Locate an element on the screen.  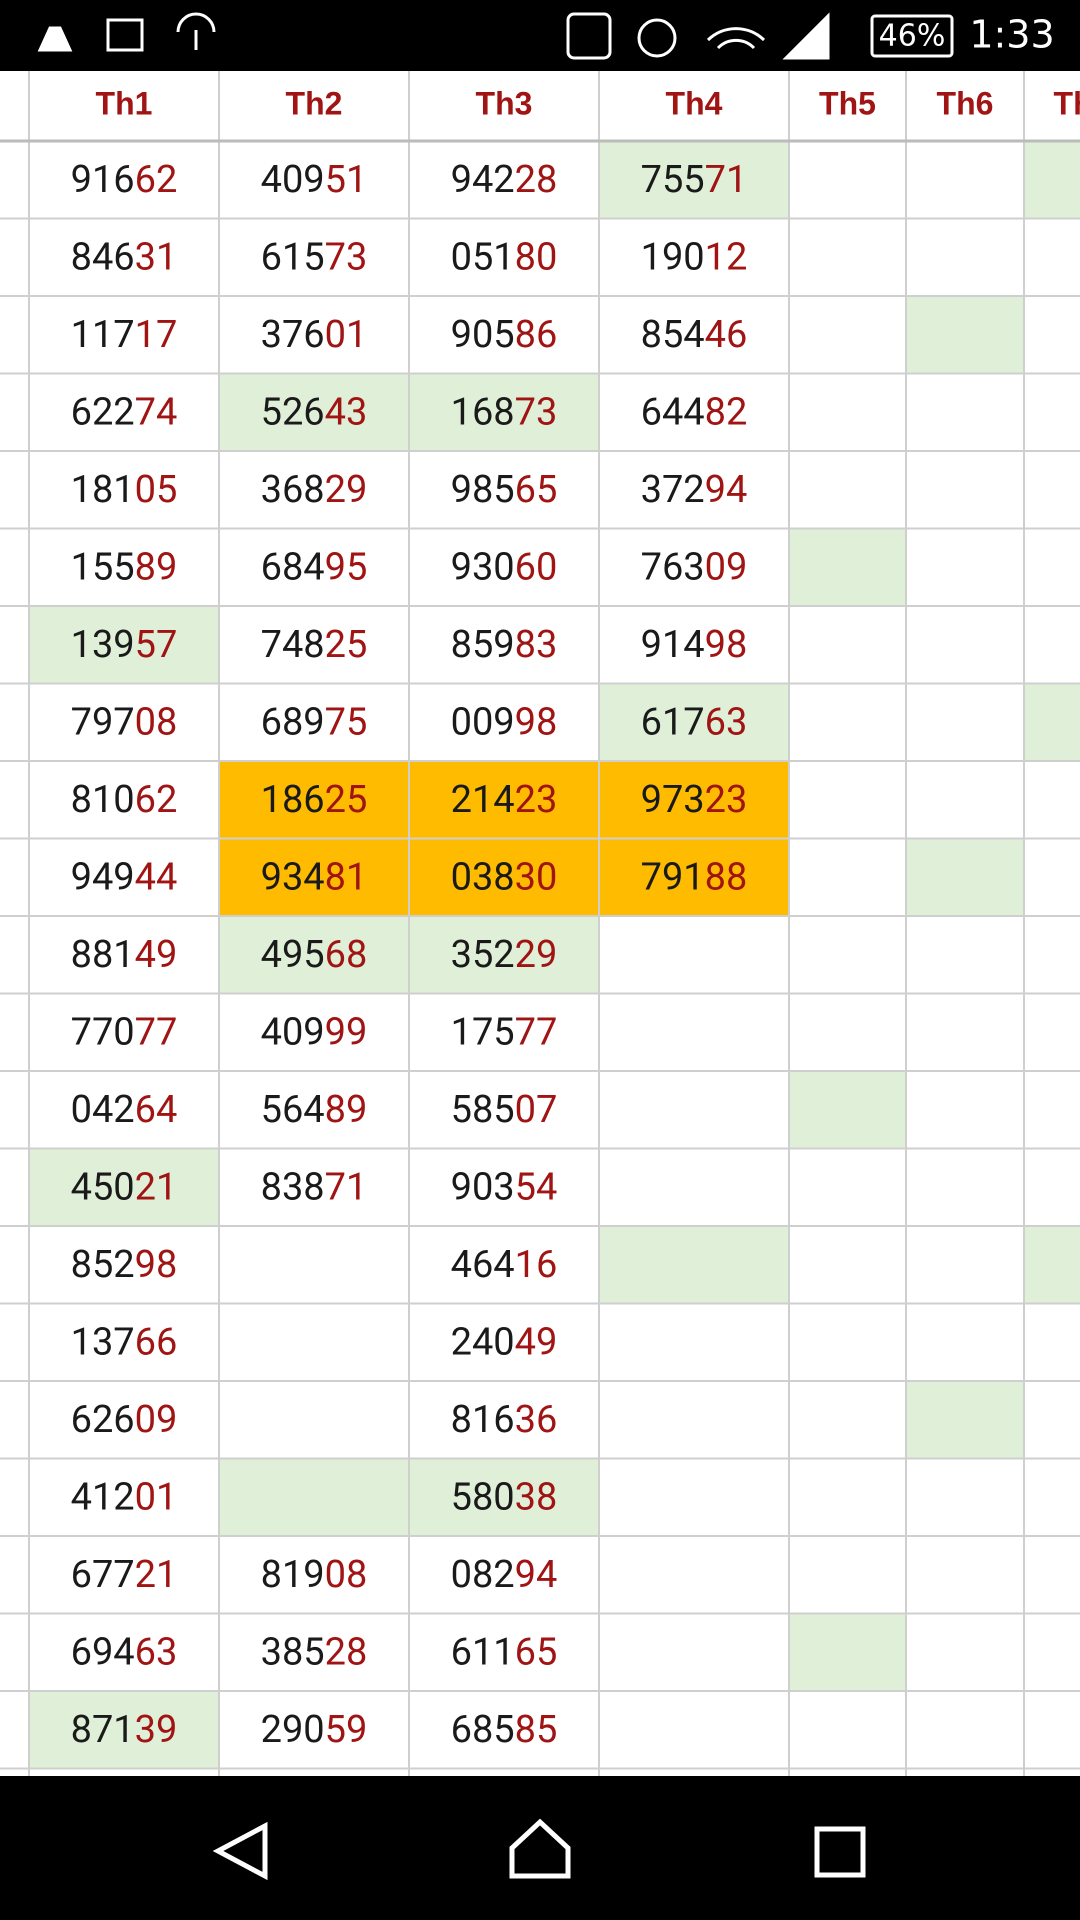
battery: 46% is located at coordinates (912, 36).